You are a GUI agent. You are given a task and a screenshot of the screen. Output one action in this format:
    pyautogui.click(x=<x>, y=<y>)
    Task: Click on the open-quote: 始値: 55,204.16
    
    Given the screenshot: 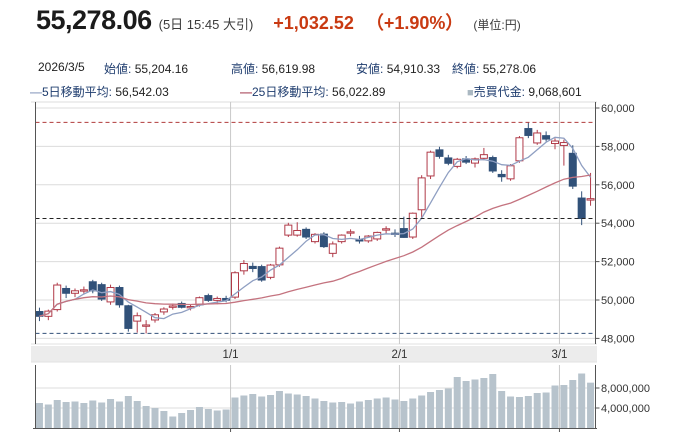 What is the action you would take?
    pyautogui.click(x=146, y=69)
    